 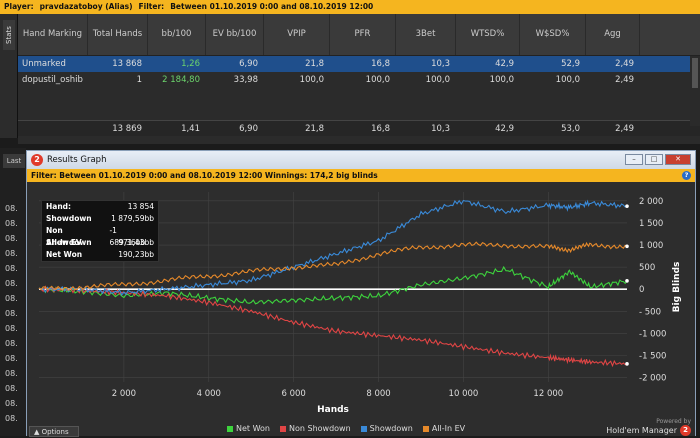 I want to click on column-header: Total Hands, so click(x=118, y=34).